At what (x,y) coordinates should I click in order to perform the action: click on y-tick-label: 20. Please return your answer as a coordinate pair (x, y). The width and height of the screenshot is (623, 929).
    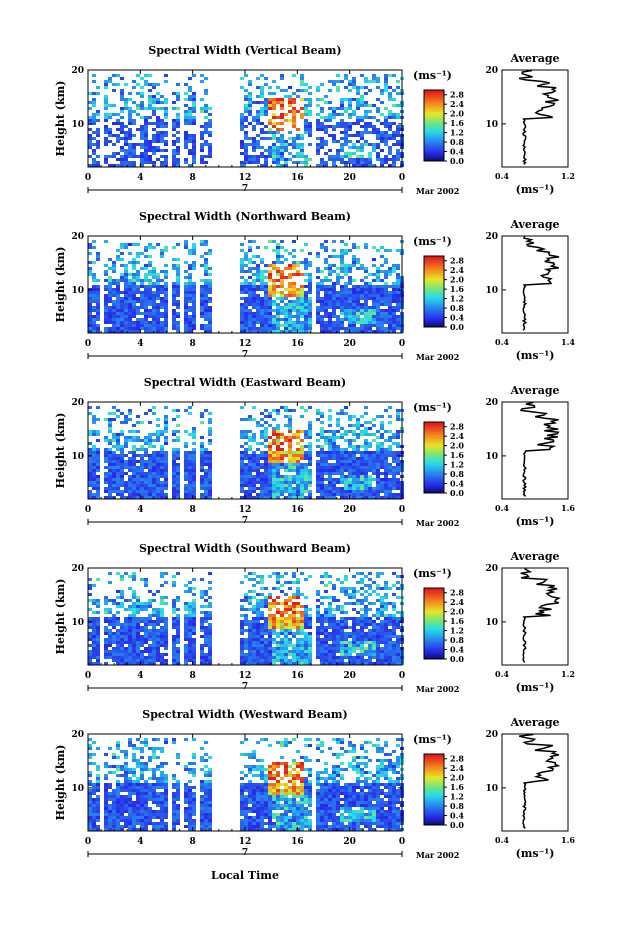
    Looking at the image, I should click on (77, 237).